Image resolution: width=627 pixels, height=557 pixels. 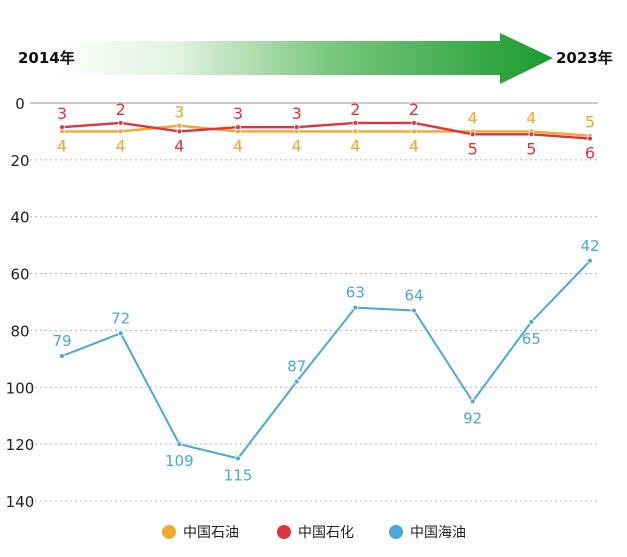 What do you see at coordinates (20, 445) in the screenshot?
I see `y-tick-label: 120` at bounding box center [20, 445].